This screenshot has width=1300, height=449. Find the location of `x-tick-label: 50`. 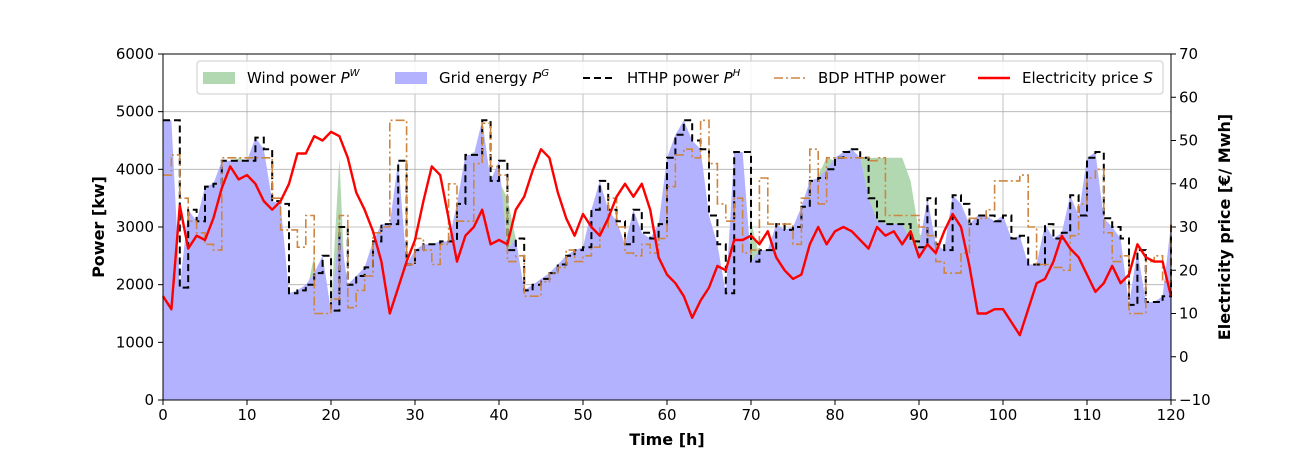

x-tick-label: 50 is located at coordinates (582, 415).